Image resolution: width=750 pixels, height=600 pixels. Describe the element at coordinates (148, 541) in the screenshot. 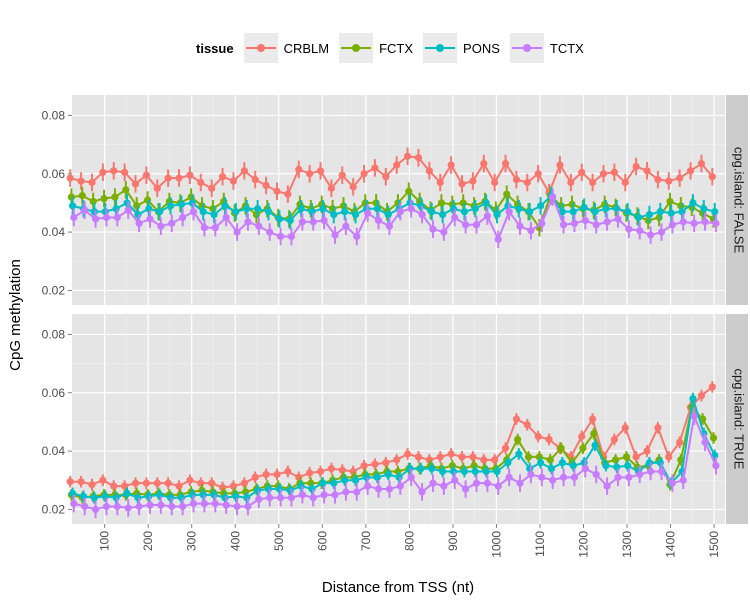

I see `x-tick-label: 200` at that location.